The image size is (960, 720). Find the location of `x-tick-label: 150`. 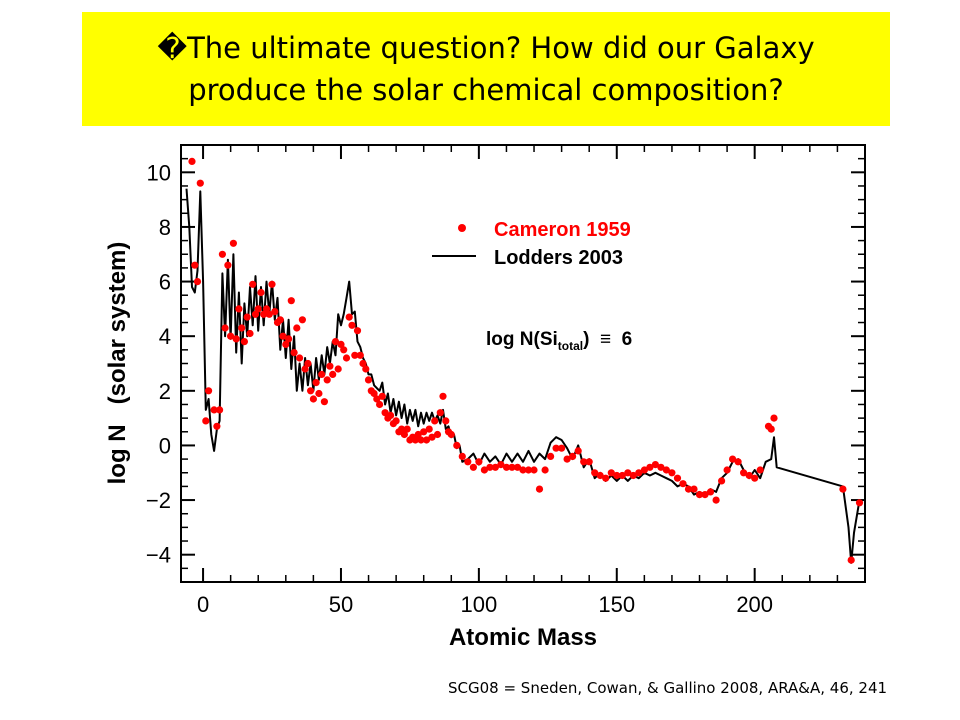

x-tick-label: 150 is located at coordinates (616, 604).